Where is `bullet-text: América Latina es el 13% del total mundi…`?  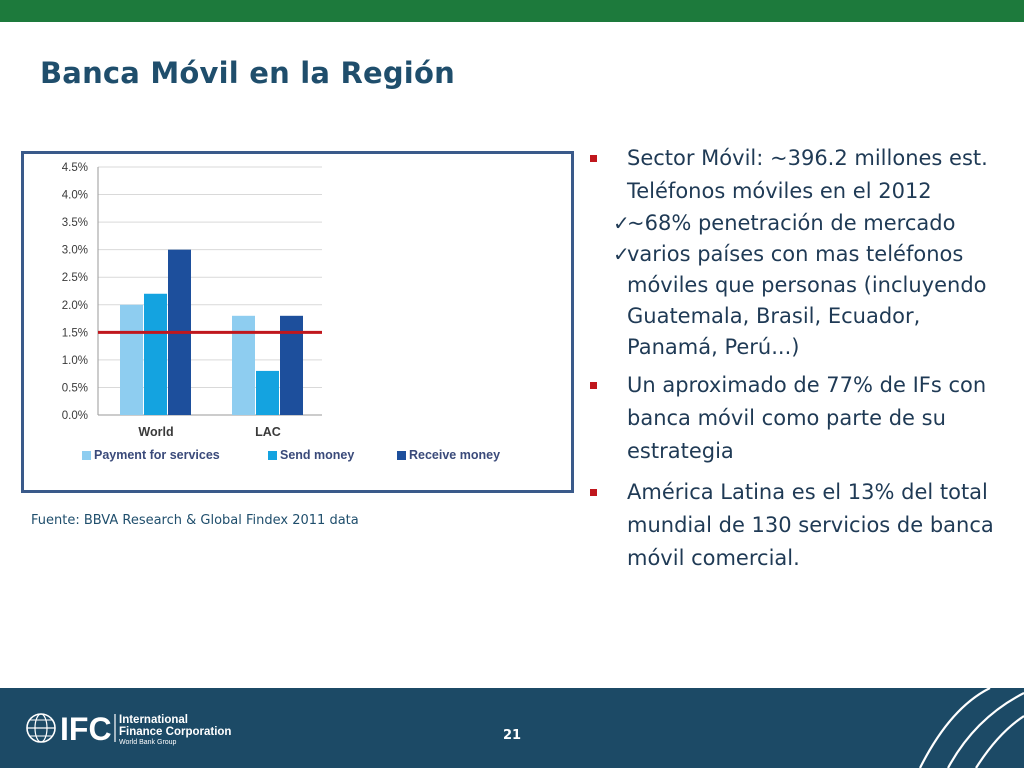
bullet-text: América Latina es el 13% del total mundi… is located at coordinates (810, 525).